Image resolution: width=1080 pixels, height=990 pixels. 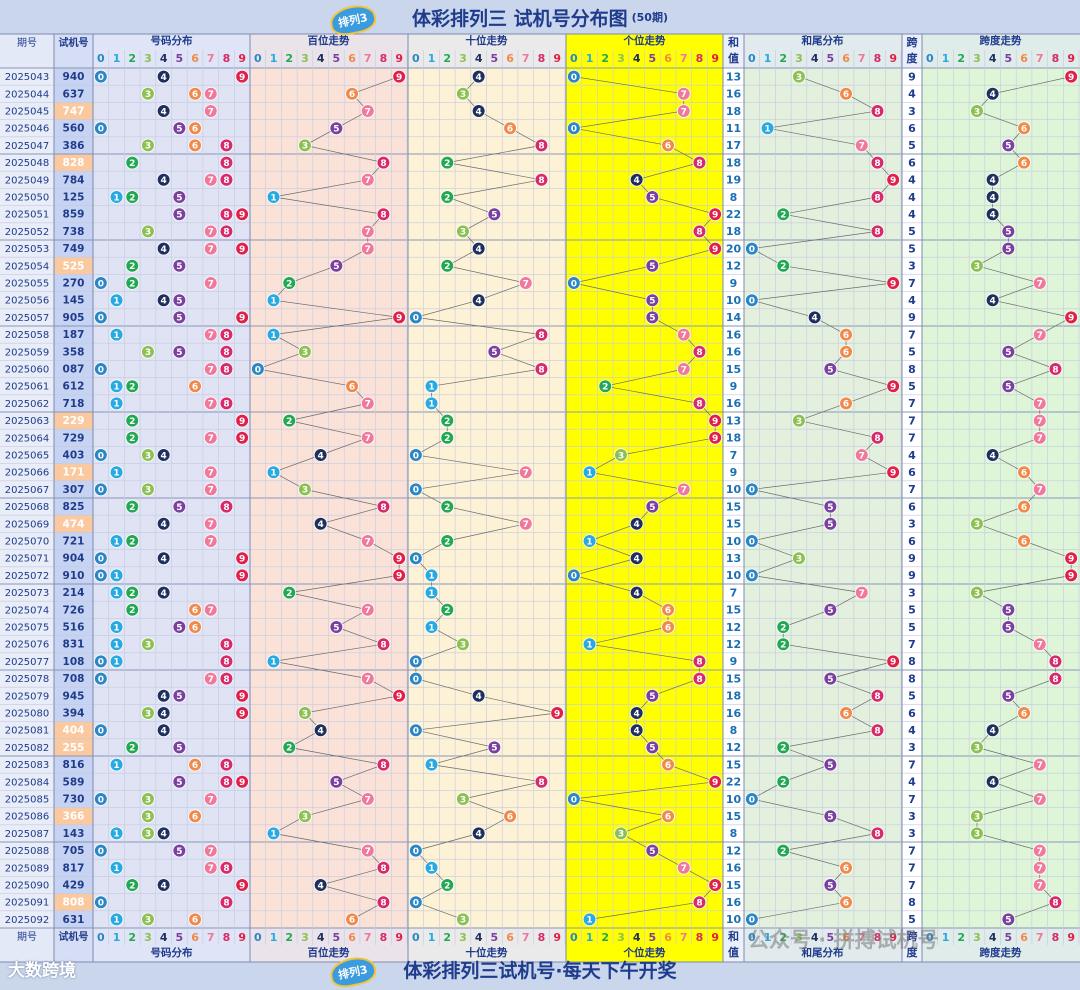 What do you see at coordinates (1001, 952) in the screenshot?
I see `span-trend-header-bottom: 跨度走势` at bounding box center [1001, 952].